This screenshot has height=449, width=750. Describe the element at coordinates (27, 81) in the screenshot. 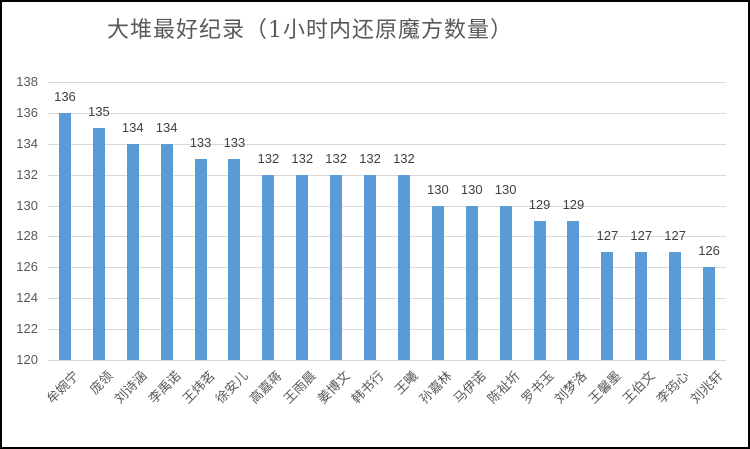

I see `y-tick-label: 138` at that location.